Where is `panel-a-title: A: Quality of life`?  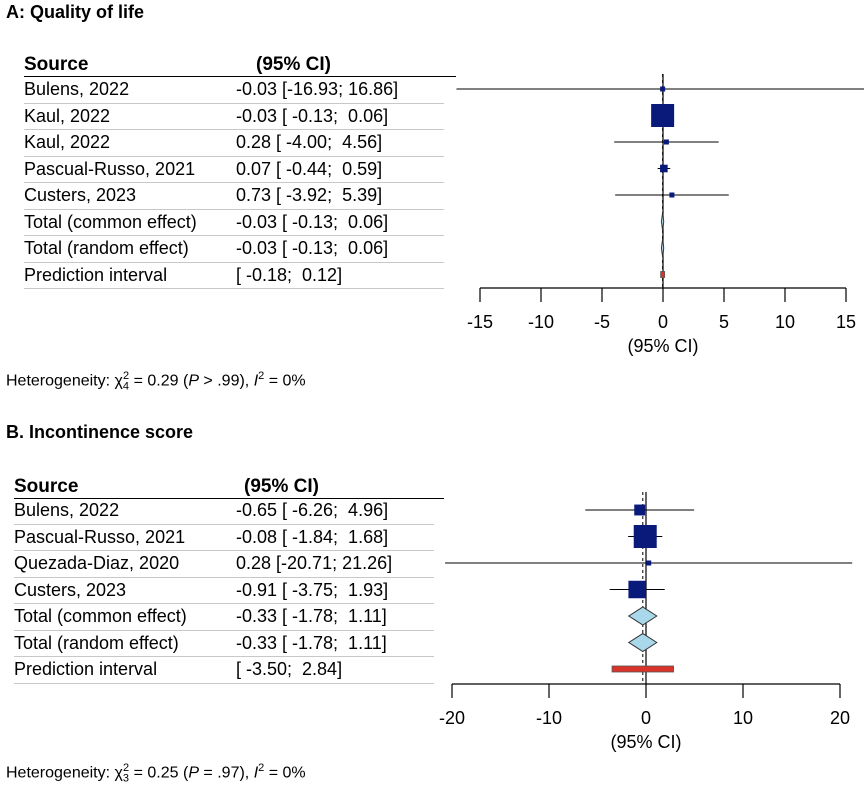 panel-a-title: A: Quality of life is located at coordinates (75, 12).